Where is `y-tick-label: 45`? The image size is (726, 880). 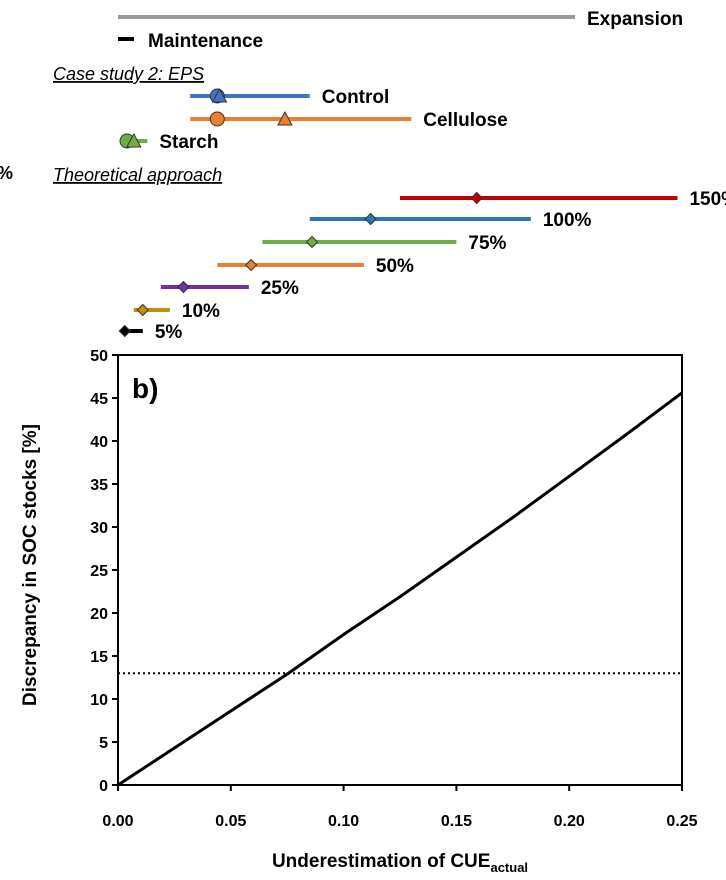 y-tick-label: 45 is located at coordinates (99, 399).